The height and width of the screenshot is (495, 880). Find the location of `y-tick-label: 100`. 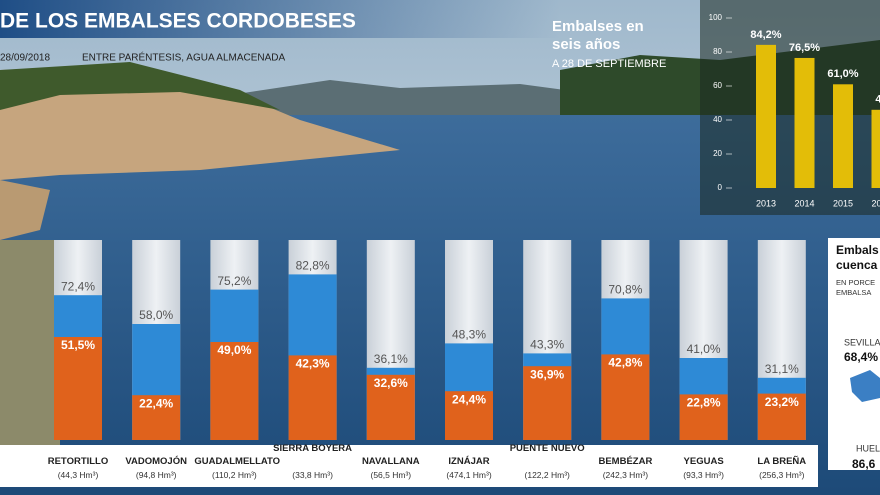

y-tick-label: 100 is located at coordinates (716, 17).